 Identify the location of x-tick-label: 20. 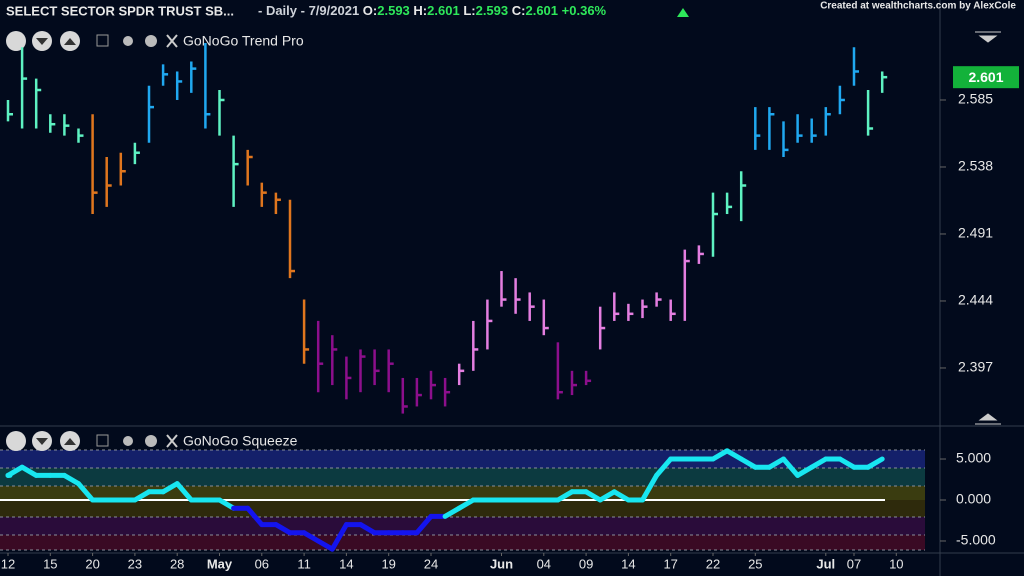
(92, 563).